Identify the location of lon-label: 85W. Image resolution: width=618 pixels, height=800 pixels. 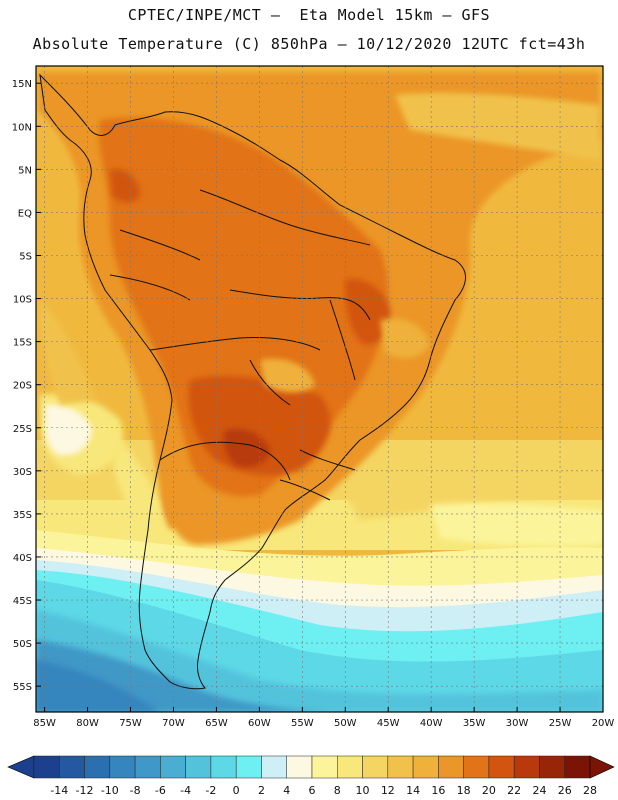
(44, 723).